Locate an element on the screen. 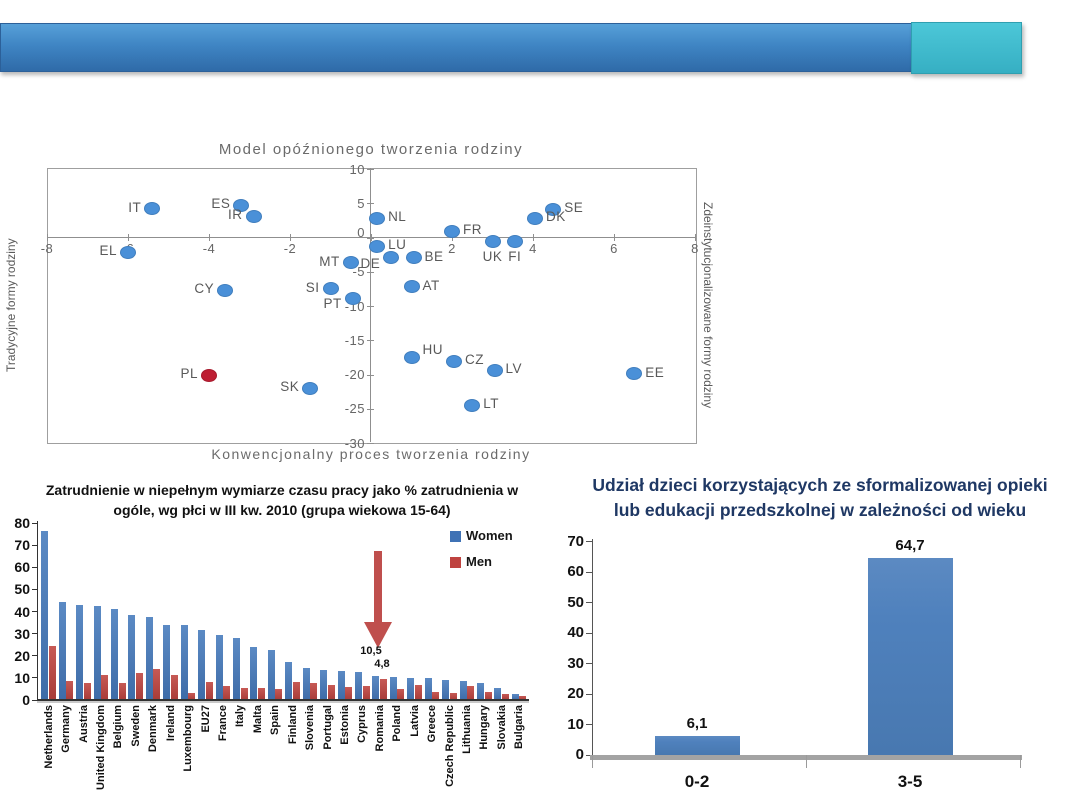  category-label-Finland: Finland is located at coordinates (292, 725).